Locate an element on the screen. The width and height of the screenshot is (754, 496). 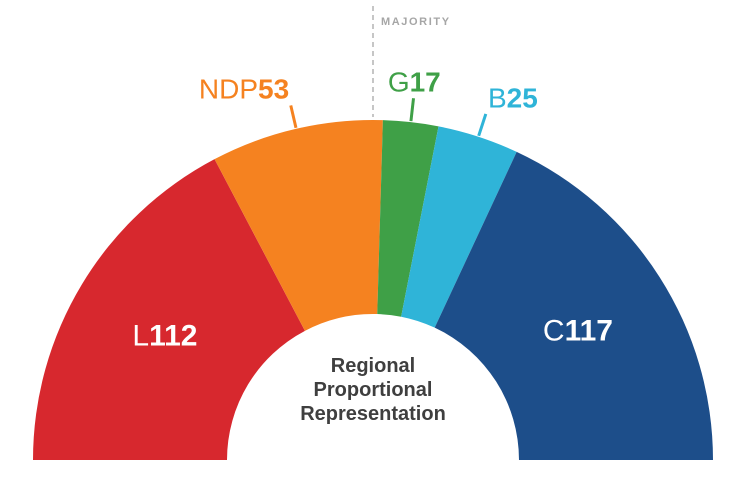
seat-label-g: G17 is located at coordinates (414, 81).